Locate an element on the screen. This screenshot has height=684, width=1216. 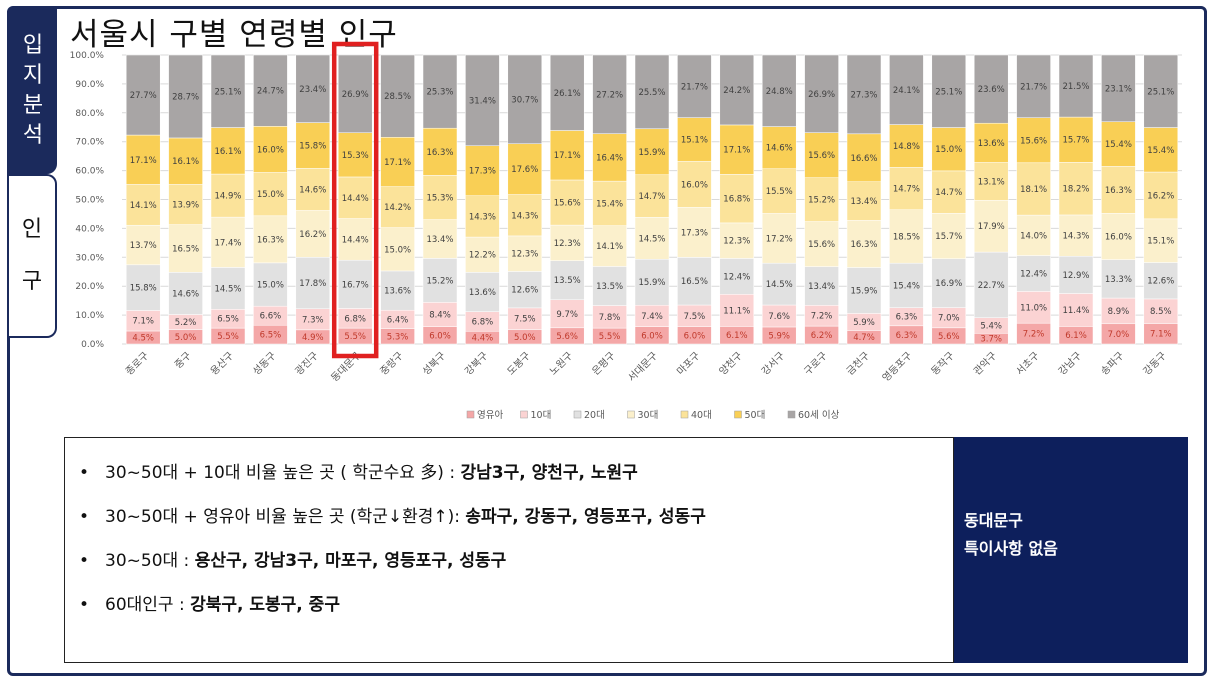
data-label: 5.6% is located at coordinates (949, 337).